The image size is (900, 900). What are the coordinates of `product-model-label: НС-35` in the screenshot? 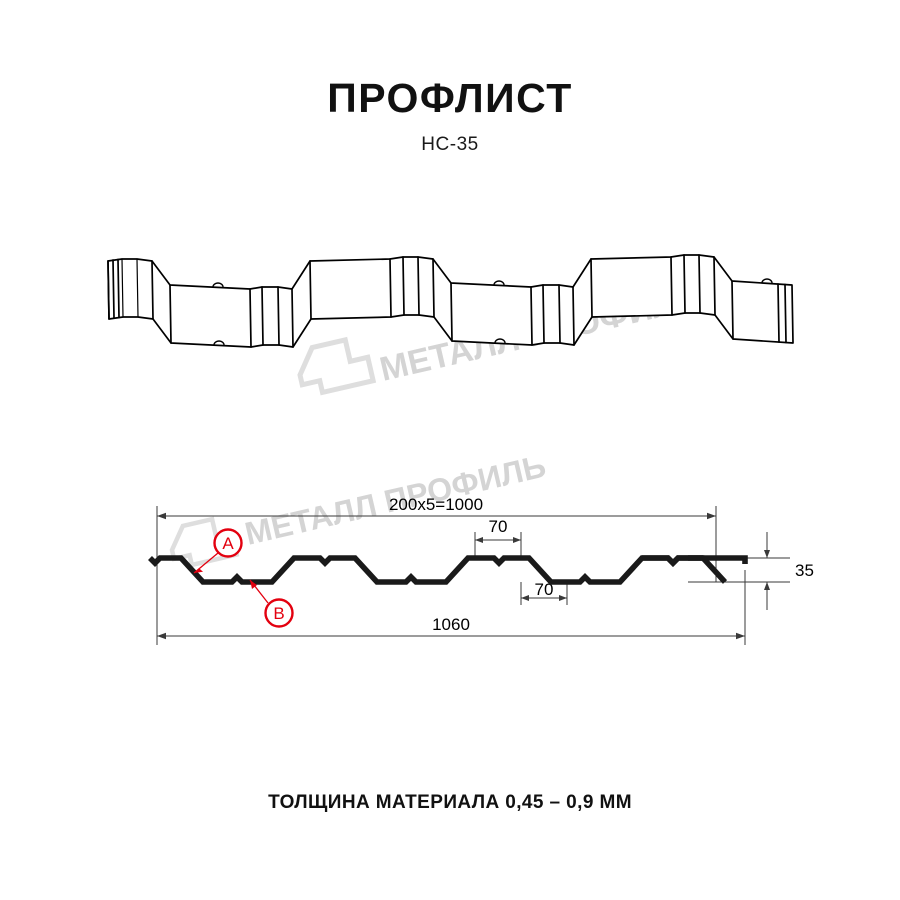 It's located at (450, 144).